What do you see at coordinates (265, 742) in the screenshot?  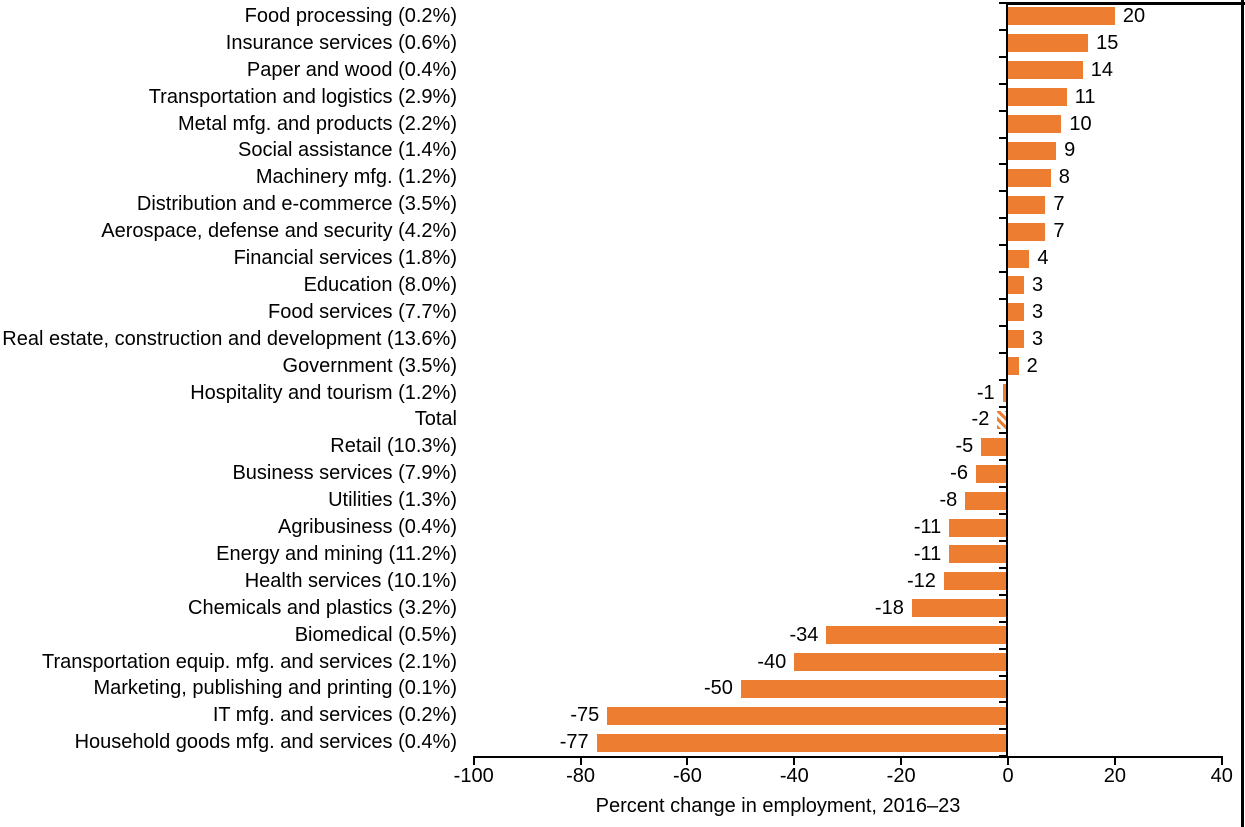 I see `category-label: Household goods mfg. and services (0.4%)` at bounding box center [265, 742].